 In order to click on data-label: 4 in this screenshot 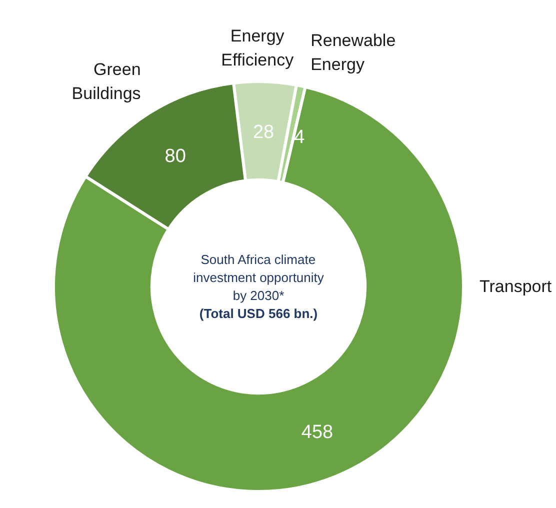, I will do `click(300, 137)`.